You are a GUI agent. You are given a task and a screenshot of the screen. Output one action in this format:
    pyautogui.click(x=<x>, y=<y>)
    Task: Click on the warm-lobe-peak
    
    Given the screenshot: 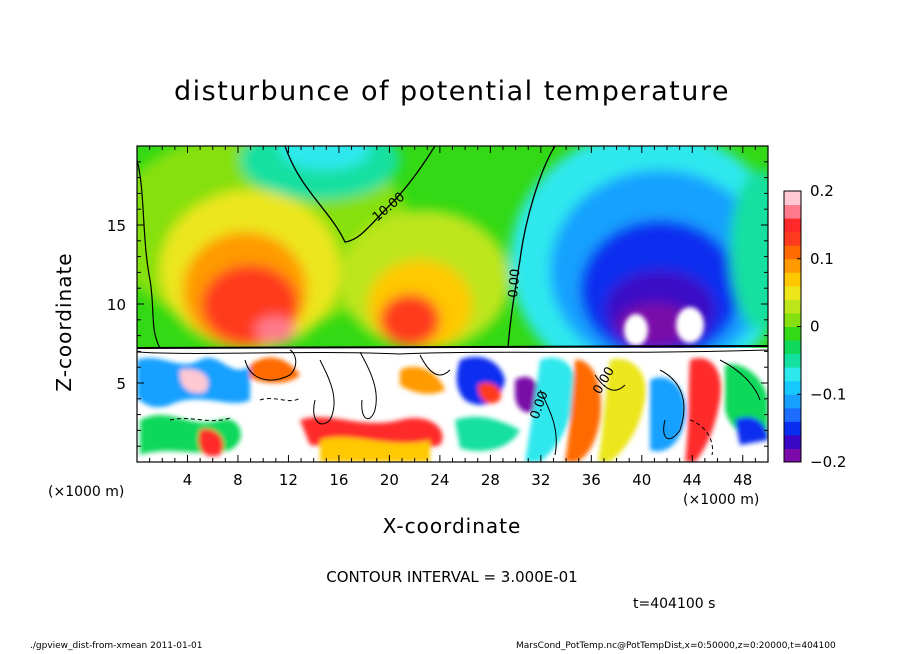 What is the action you would take?
    pyautogui.click(x=275, y=330)
    